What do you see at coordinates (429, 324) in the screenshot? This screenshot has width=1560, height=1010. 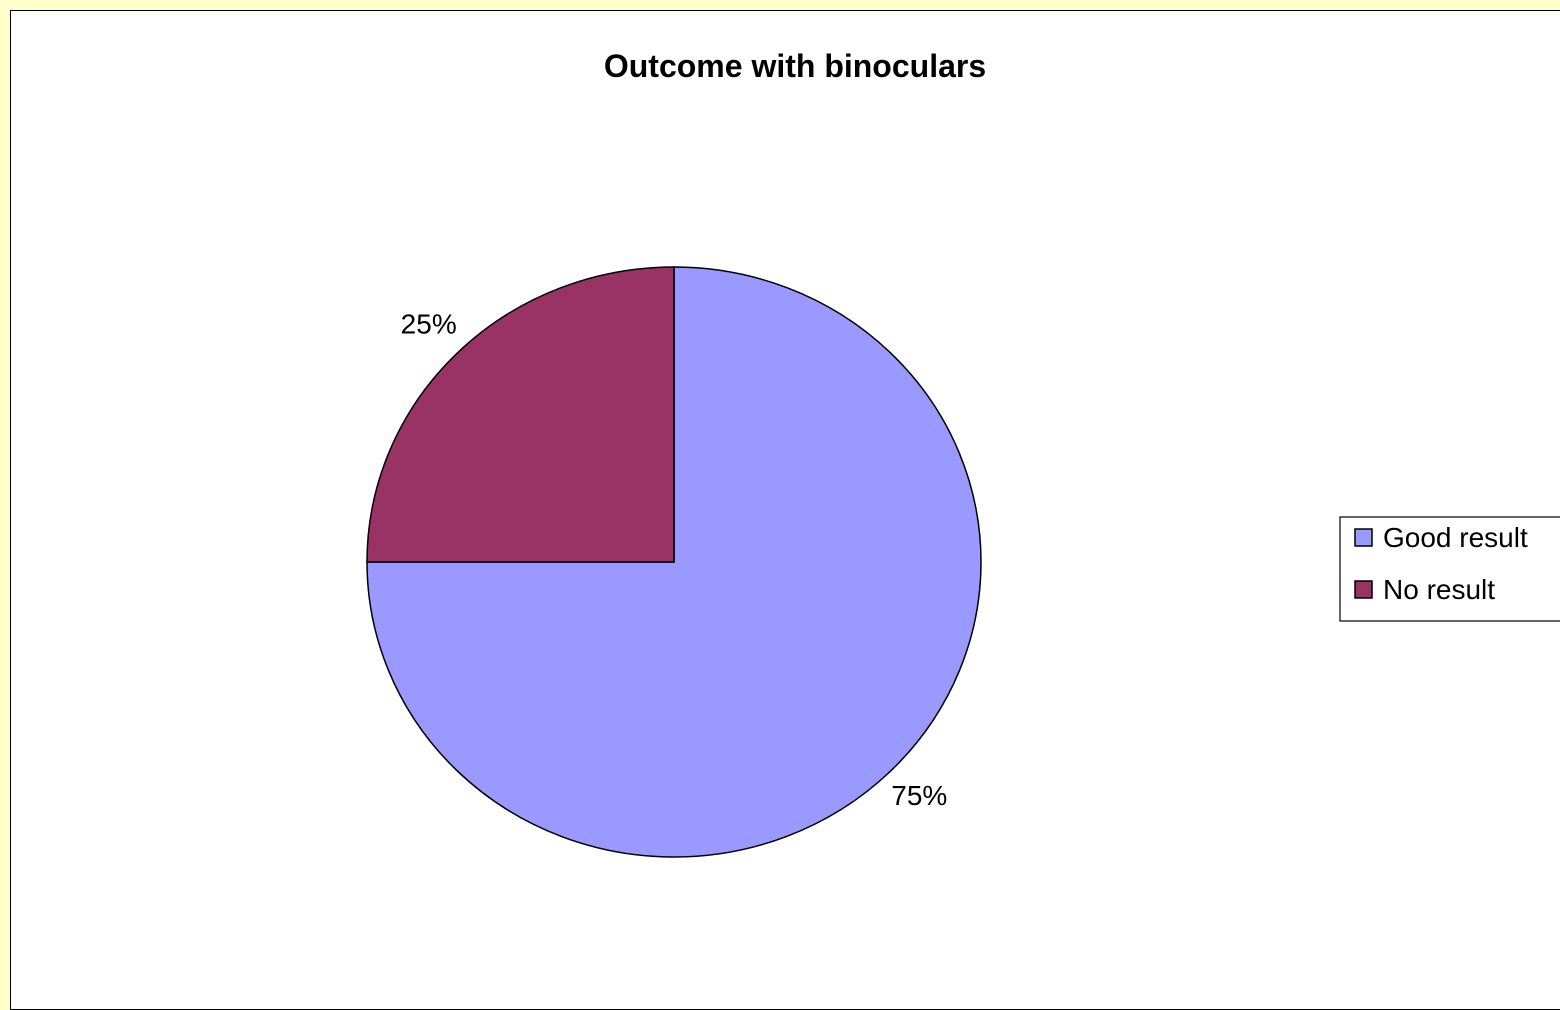 I see `data-label-no-result: 25%` at bounding box center [429, 324].